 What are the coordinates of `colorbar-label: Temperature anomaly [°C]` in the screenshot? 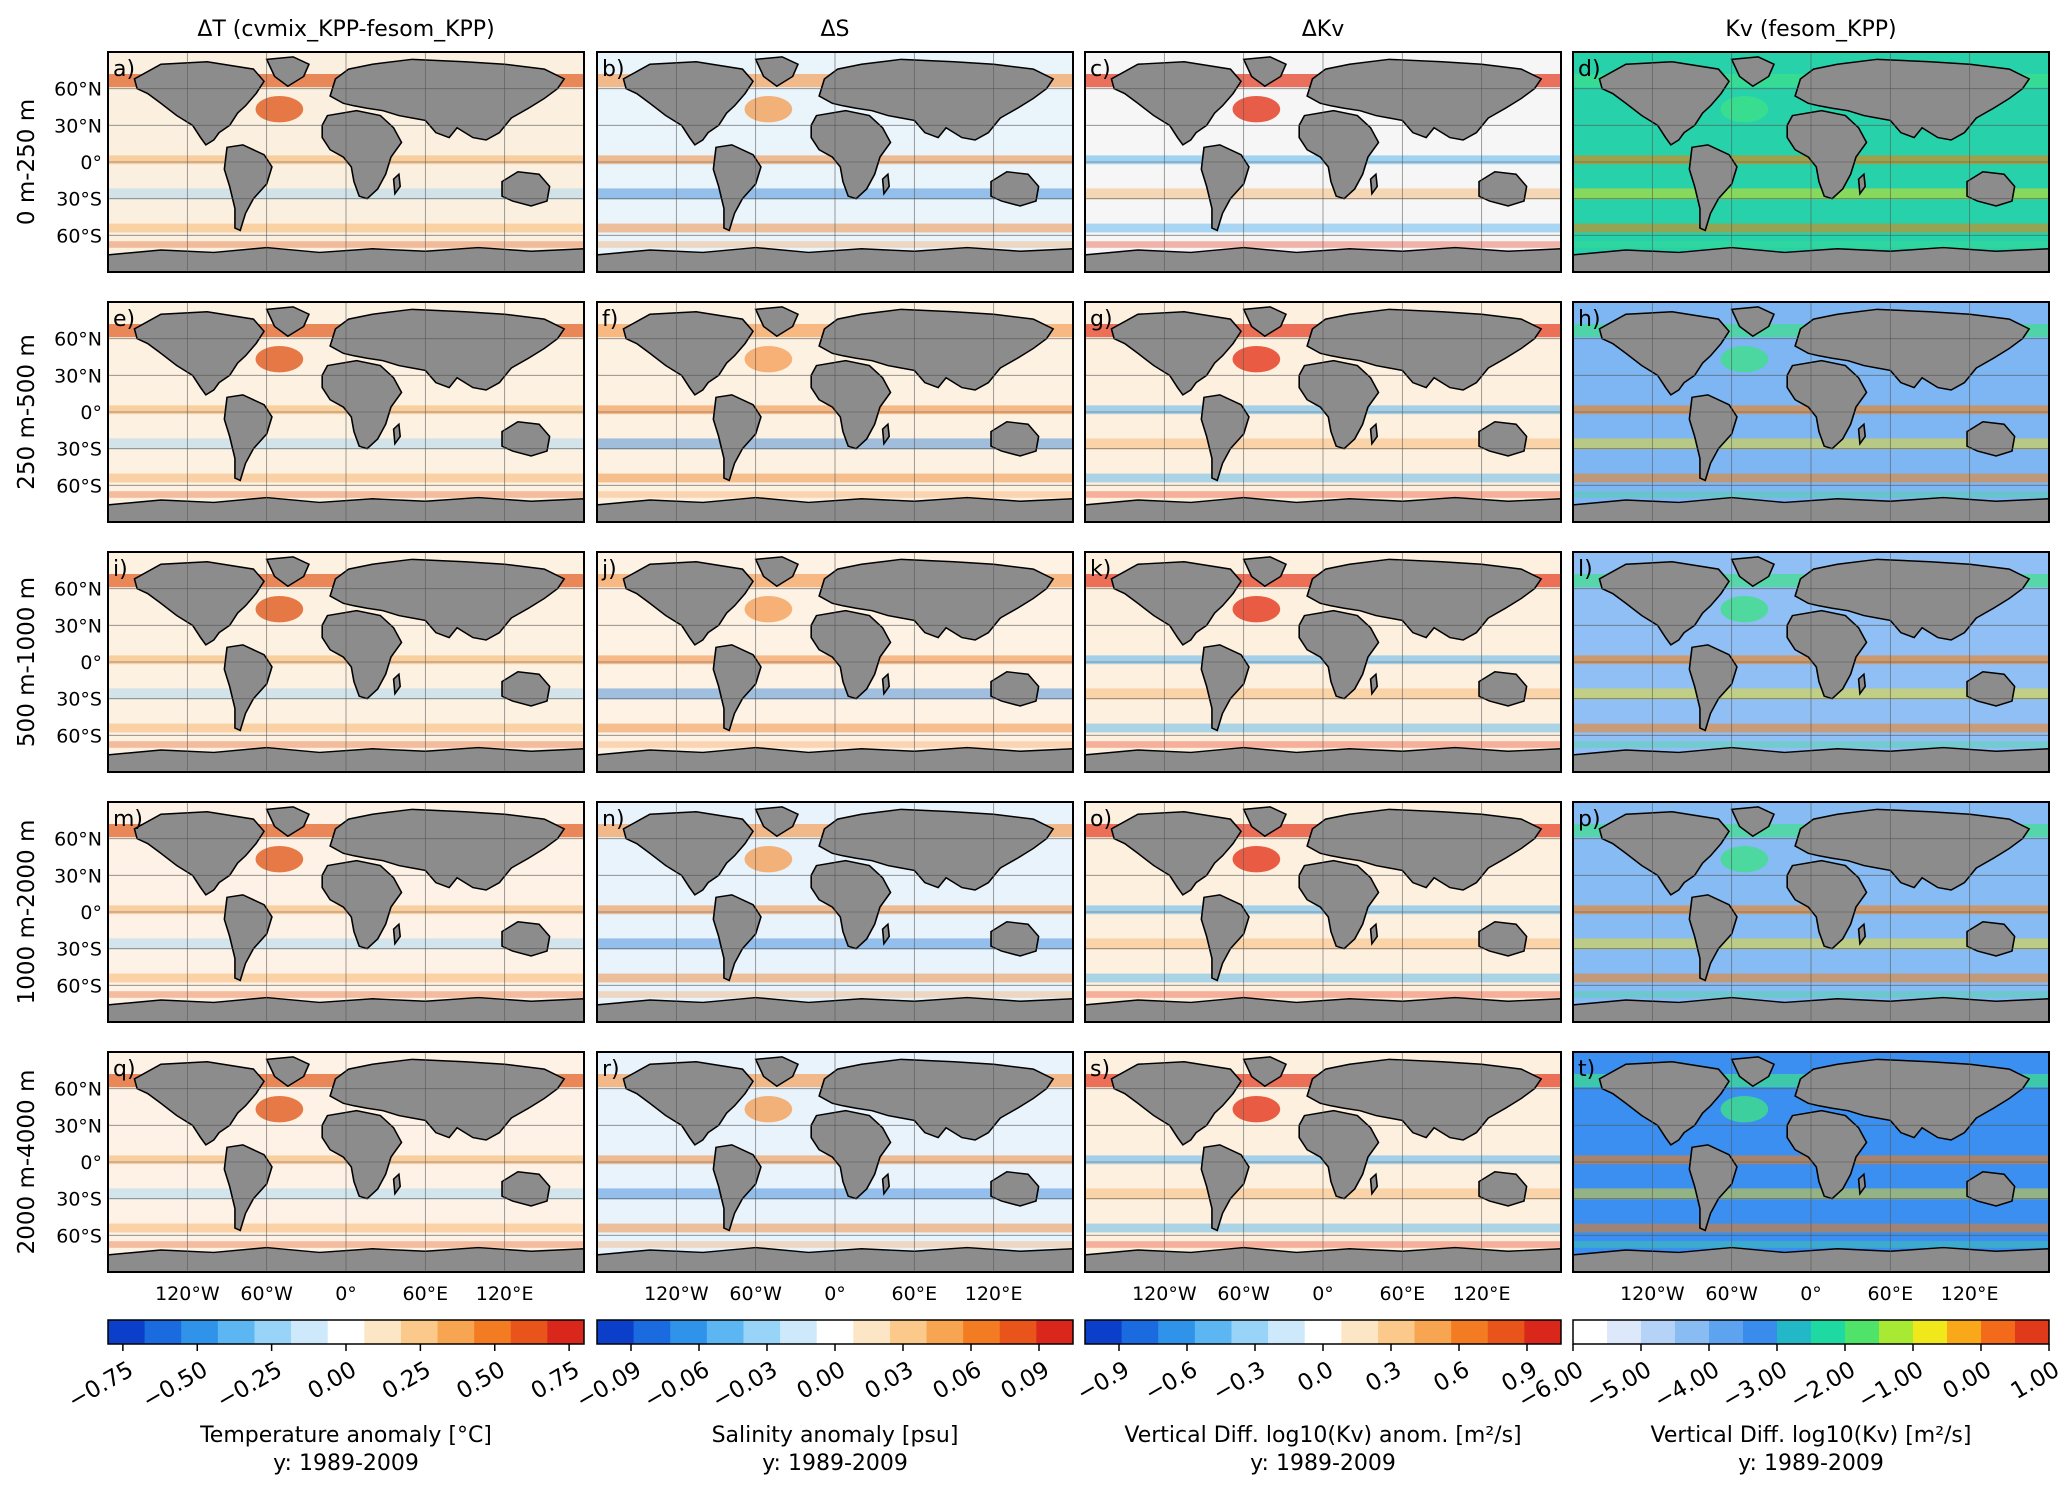 It's located at (345, 1435).